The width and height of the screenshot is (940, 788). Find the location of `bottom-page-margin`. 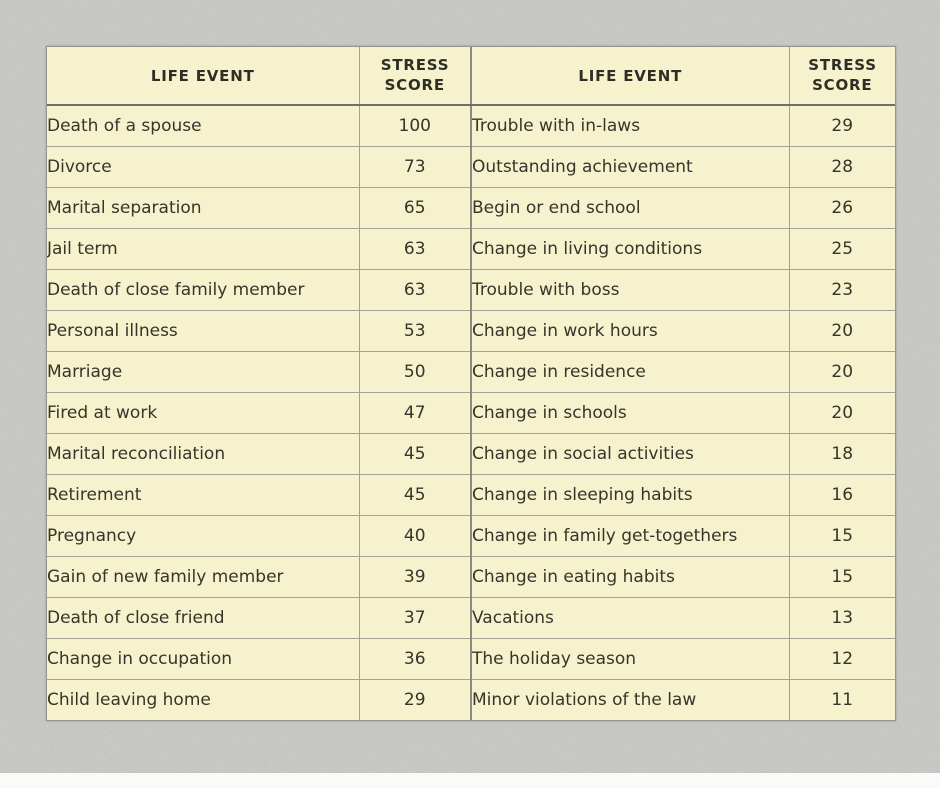

bottom-page-margin is located at coordinates (470, 780).